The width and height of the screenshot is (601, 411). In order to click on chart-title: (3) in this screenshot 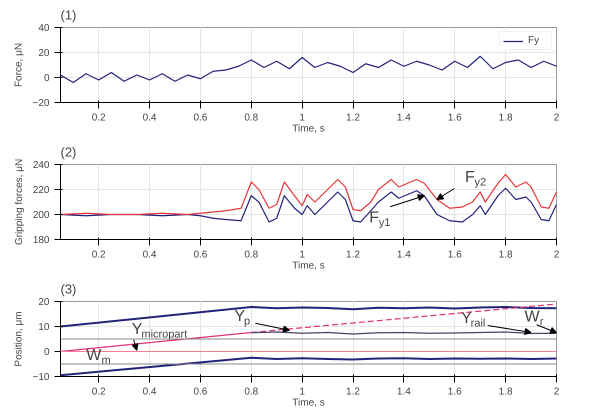, I will do `click(68, 289)`.